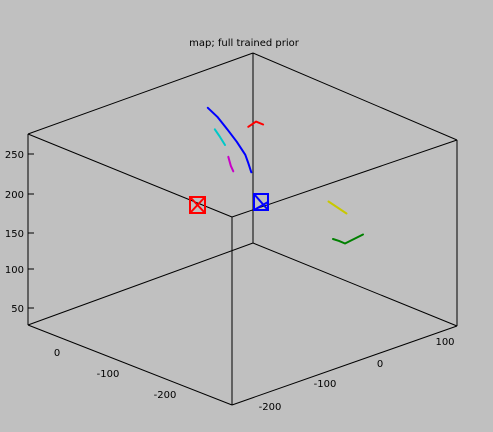 This screenshot has width=493, height=432. What do you see at coordinates (380, 364) in the screenshot?
I see `x-tick-label: 0` at bounding box center [380, 364].